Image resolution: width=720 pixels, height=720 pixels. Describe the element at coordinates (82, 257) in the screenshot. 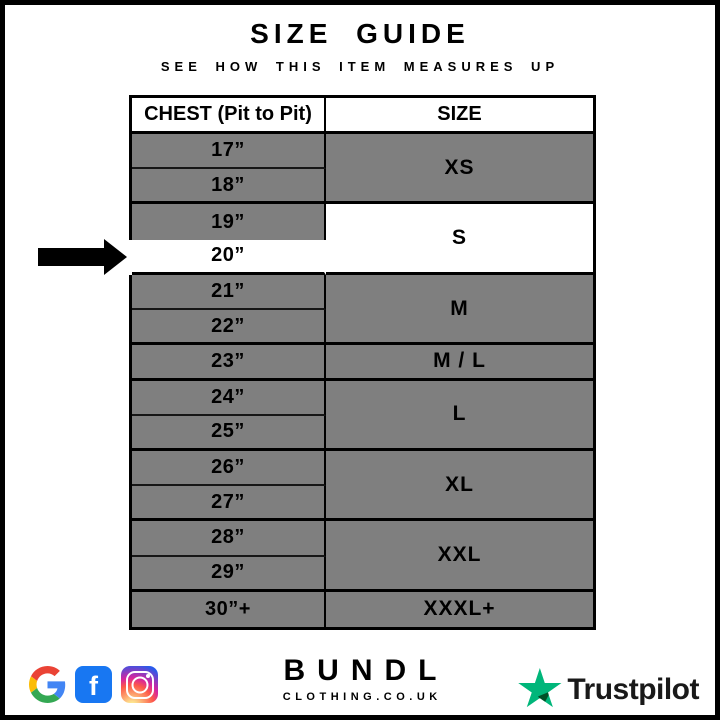

I see `highlight-arrow-icon` at that location.